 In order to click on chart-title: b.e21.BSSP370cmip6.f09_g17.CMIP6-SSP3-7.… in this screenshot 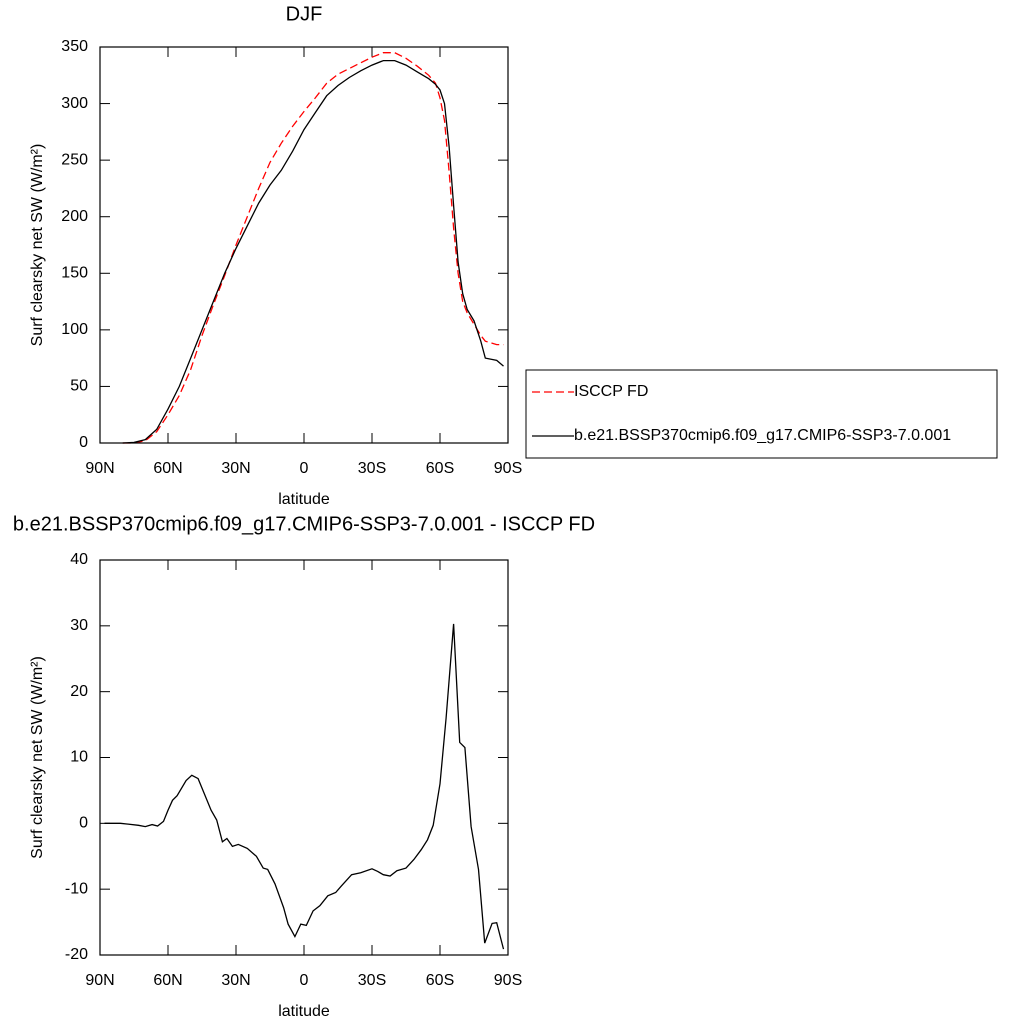, I will do `click(304, 524)`.